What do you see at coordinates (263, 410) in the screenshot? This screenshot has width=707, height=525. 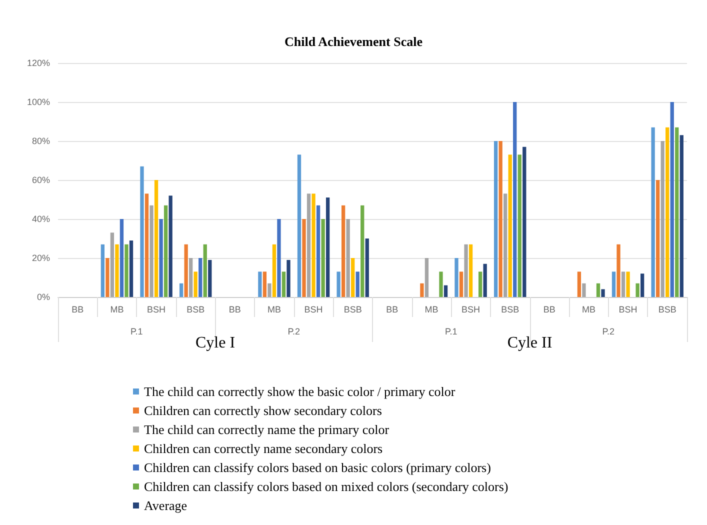 I see `legend-label: Children can correctly show secondary colors` at bounding box center [263, 410].